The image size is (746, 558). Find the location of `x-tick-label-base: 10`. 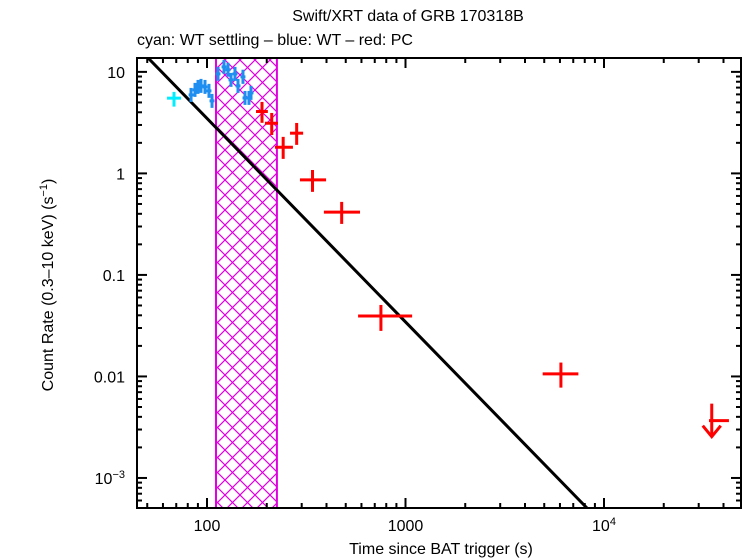

x-tick-label-base: 10 is located at coordinates (601, 526).